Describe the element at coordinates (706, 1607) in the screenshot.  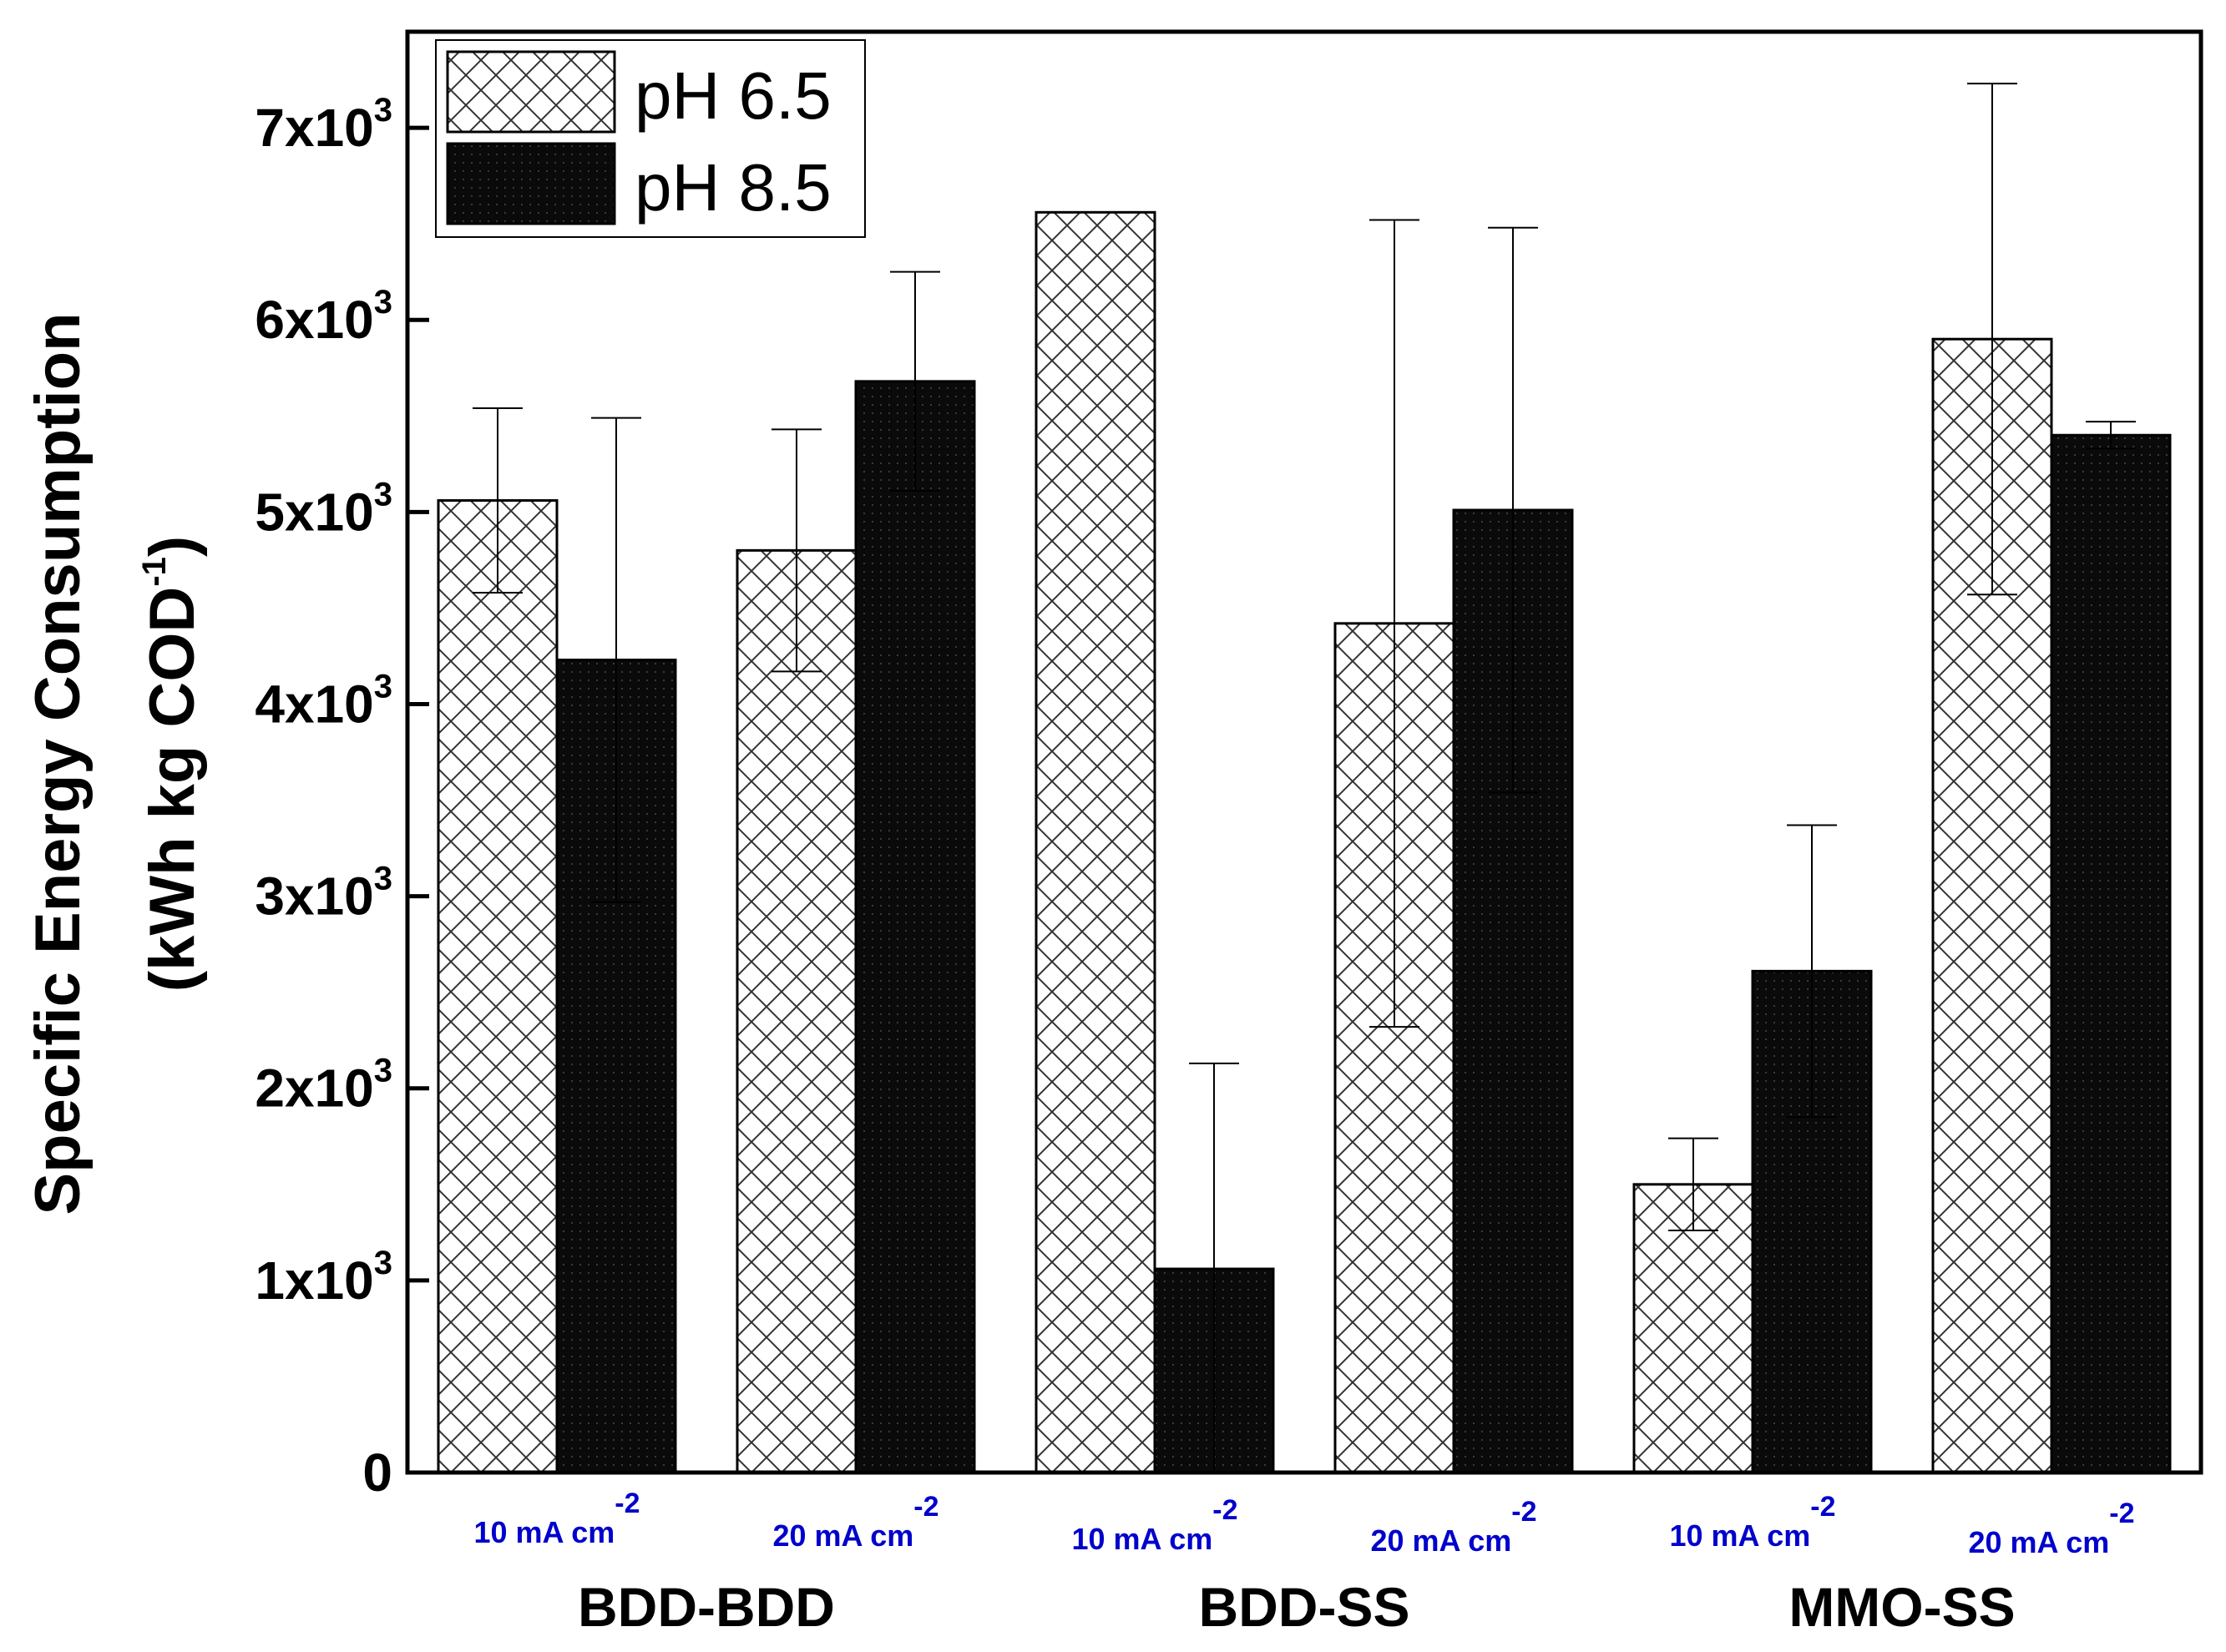
I see `group-label: BDD-BDD` at that location.